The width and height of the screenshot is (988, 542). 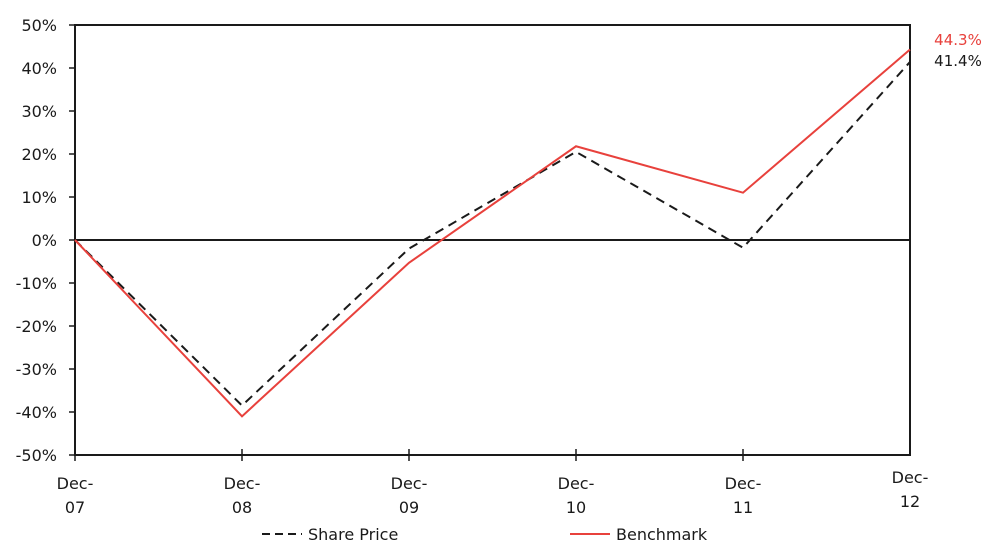 What do you see at coordinates (39, 154) in the screenshot?
I see `y-tick-label: 20%` at bounding box center [39, 154].